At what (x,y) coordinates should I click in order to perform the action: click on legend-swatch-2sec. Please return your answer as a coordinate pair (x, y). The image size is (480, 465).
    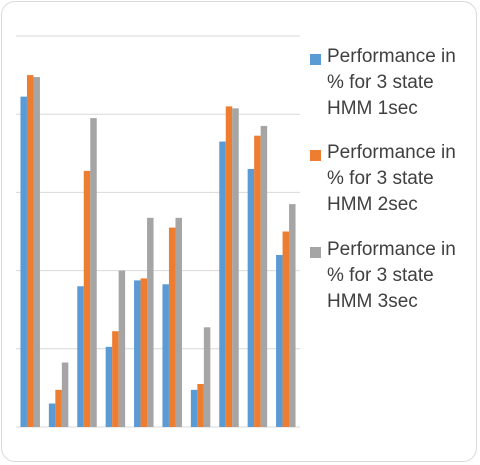
    Looking at the image, I should click on (315, 155).